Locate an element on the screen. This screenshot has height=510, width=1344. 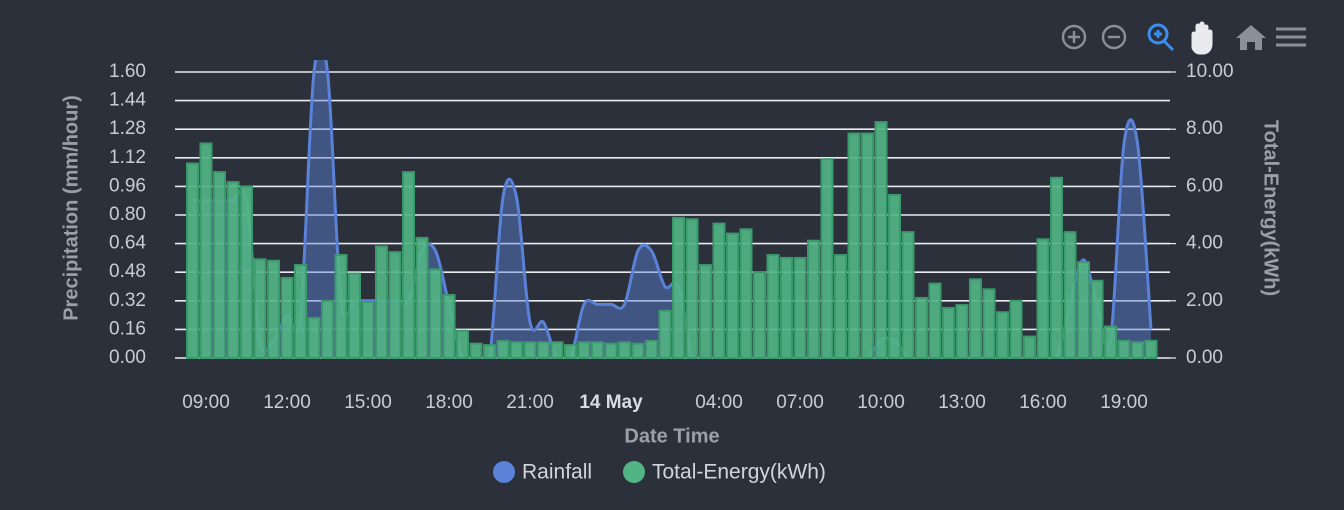
x-tick-label: 04:00 is located at coordinates (719, 402).